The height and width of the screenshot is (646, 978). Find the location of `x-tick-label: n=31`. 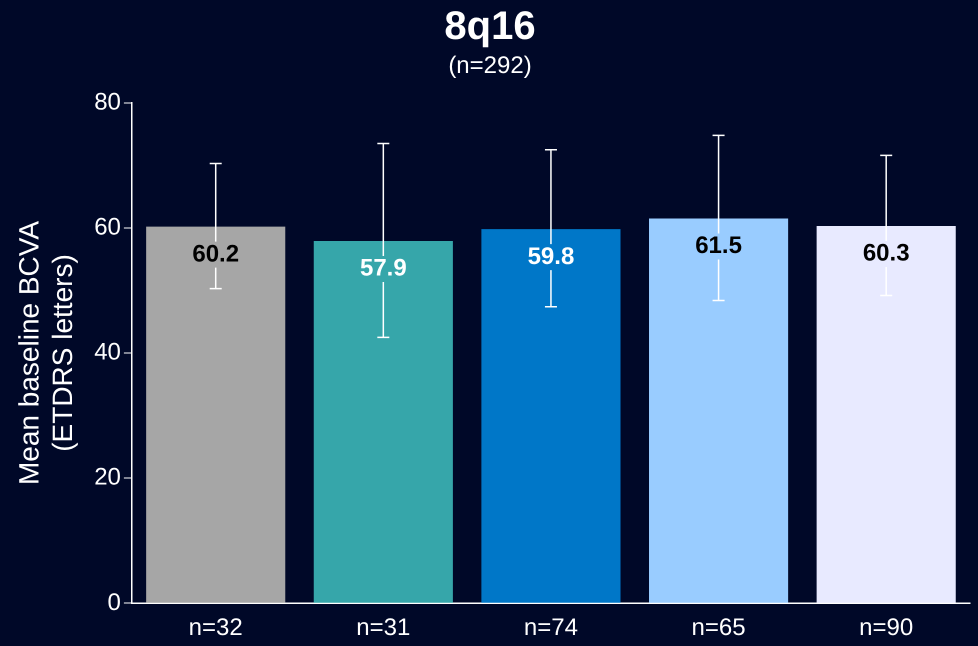

x-tick-label: n=31 is located at coordinates (383, 628).